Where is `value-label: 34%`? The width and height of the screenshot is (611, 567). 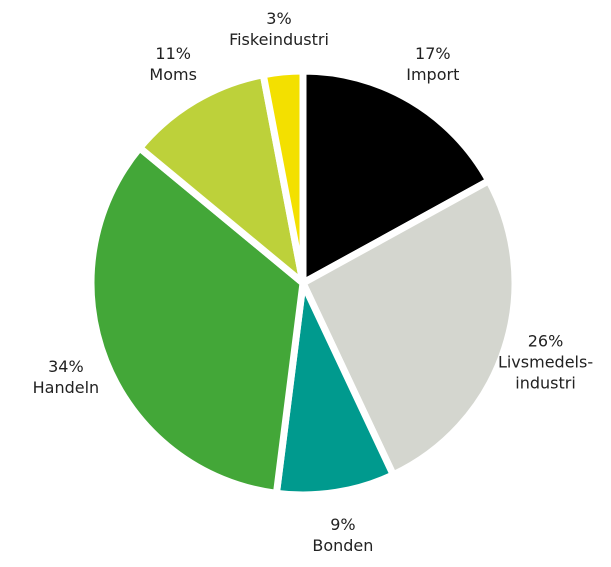 value-label: 34% is located at coordinates (66, 366).